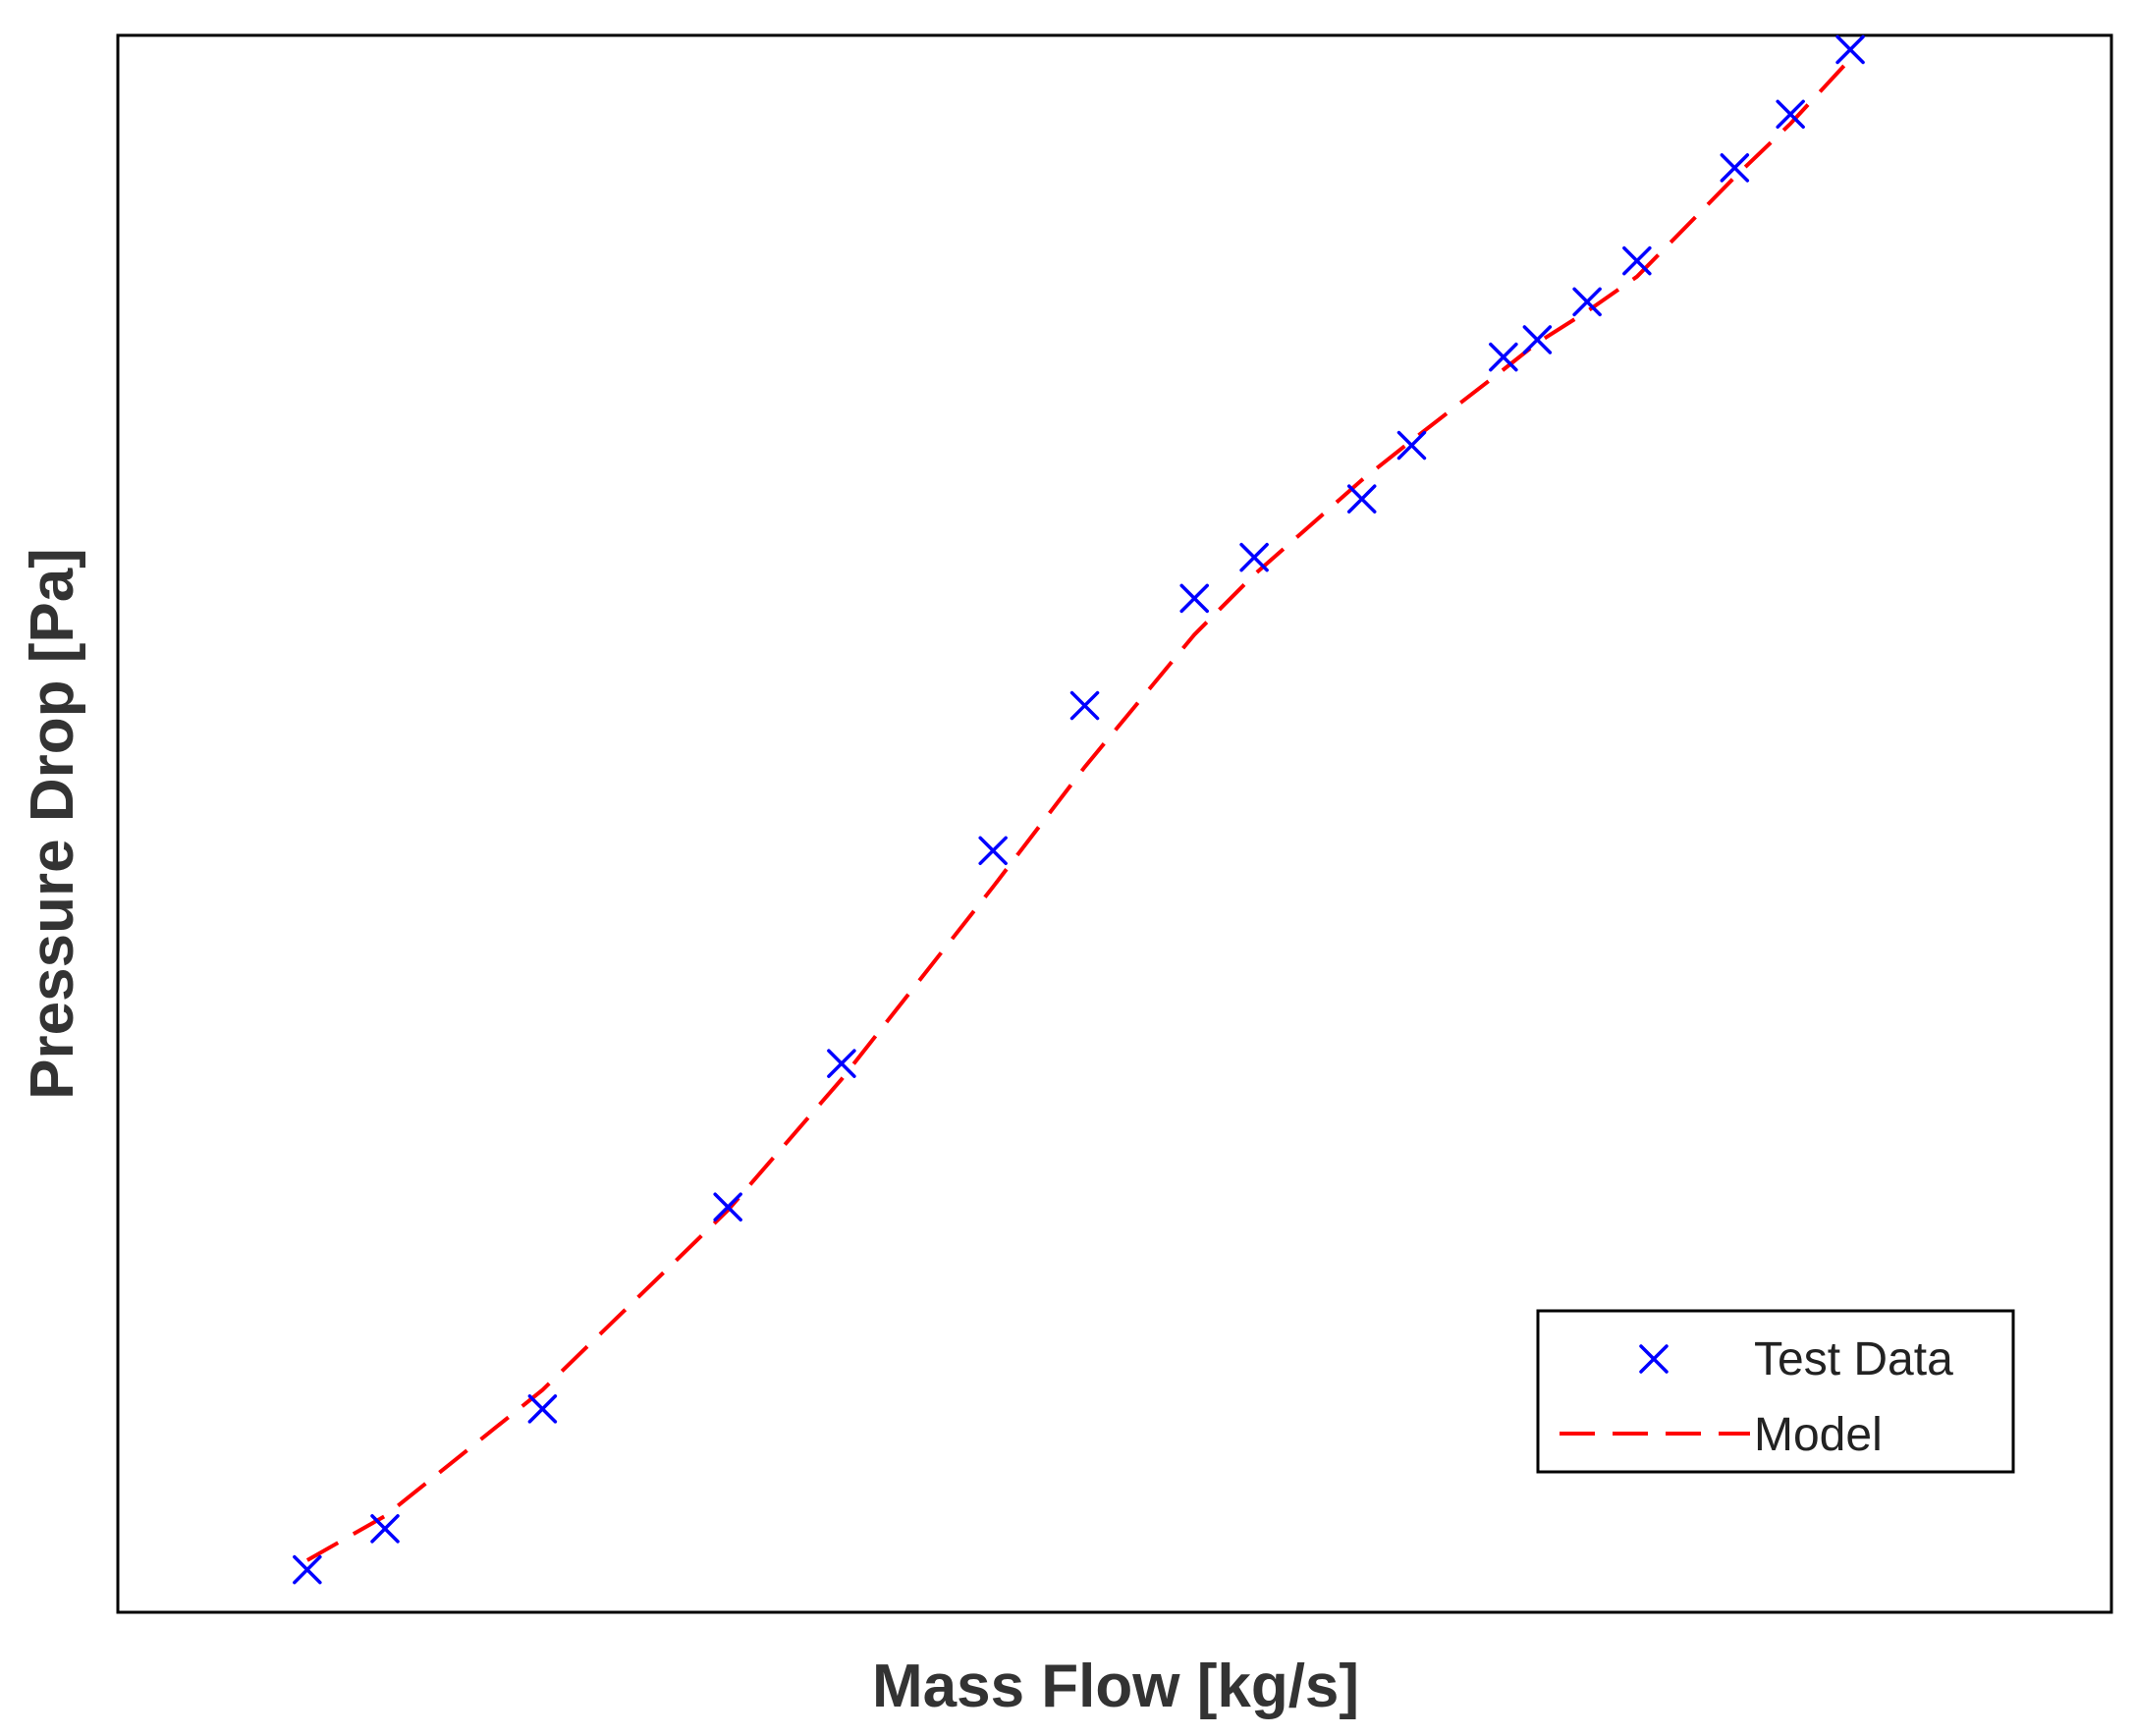 The width and height of the screenshot is (2135, 1736). What do you see at coordinates (1853, 1359) in the screenshot?
I see `legend-label-test-data: Test Data` at bounding box center [1853, 1359].